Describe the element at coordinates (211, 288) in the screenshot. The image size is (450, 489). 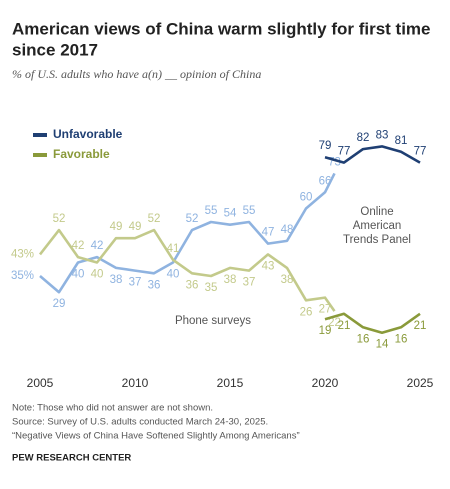
I see `data-label: 35` at that location.